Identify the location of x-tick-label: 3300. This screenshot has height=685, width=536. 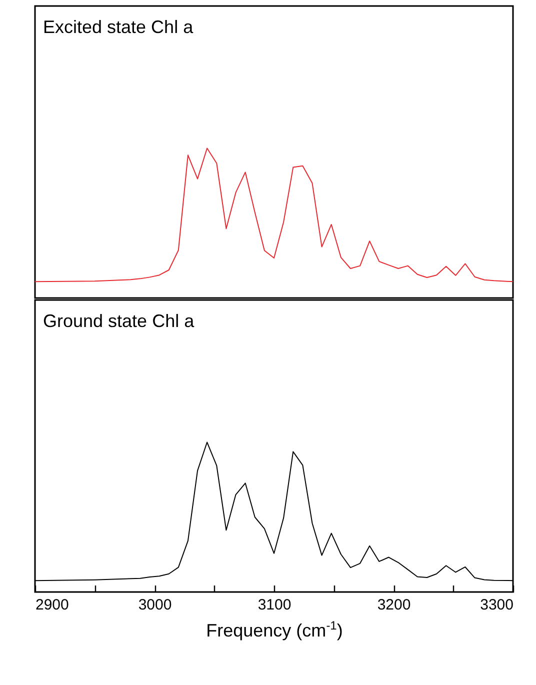
(497, 605).